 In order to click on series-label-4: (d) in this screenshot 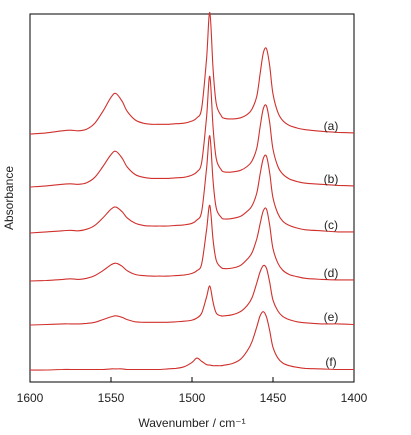, I will do `click(331, 273)`.